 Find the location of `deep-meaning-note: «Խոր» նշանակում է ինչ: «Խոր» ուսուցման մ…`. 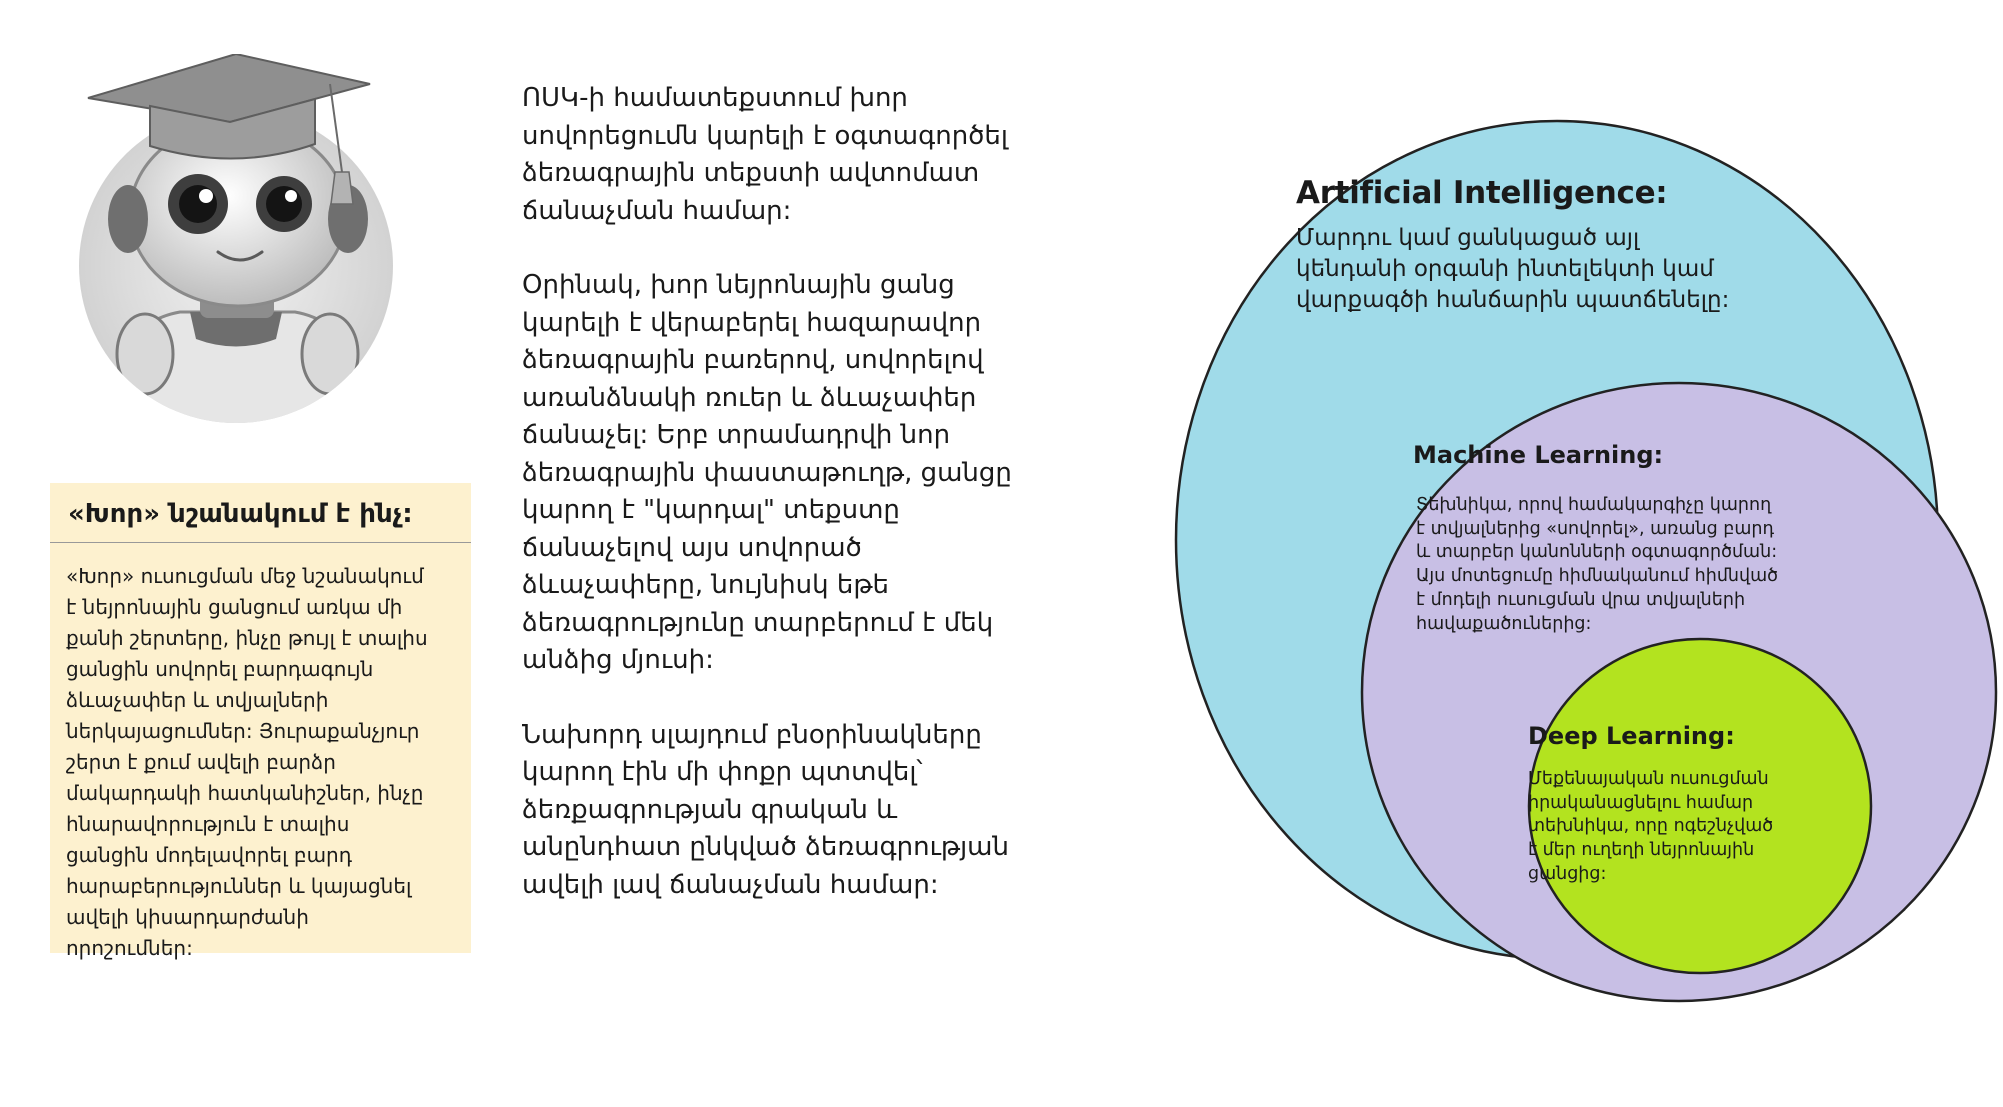

deep-meaning-note: «Խոր» նշանակում է ինչ: «Խոր» ուսուցման մ… is located at coordinates (260, 721).